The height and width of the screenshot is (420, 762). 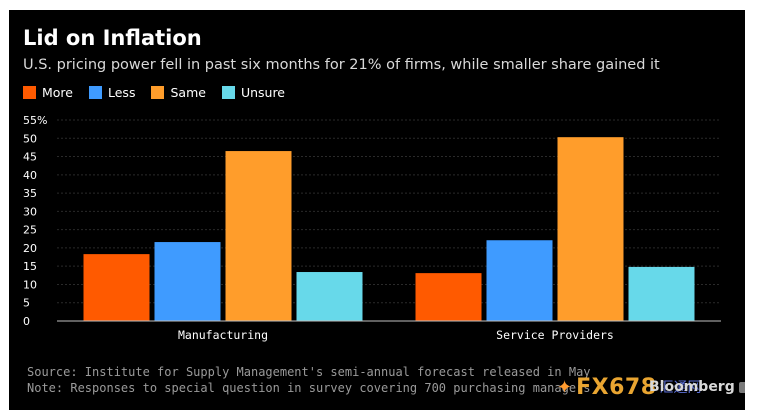 I want to click on legend: More Less Same Unsure, so click(x=162, y=92).